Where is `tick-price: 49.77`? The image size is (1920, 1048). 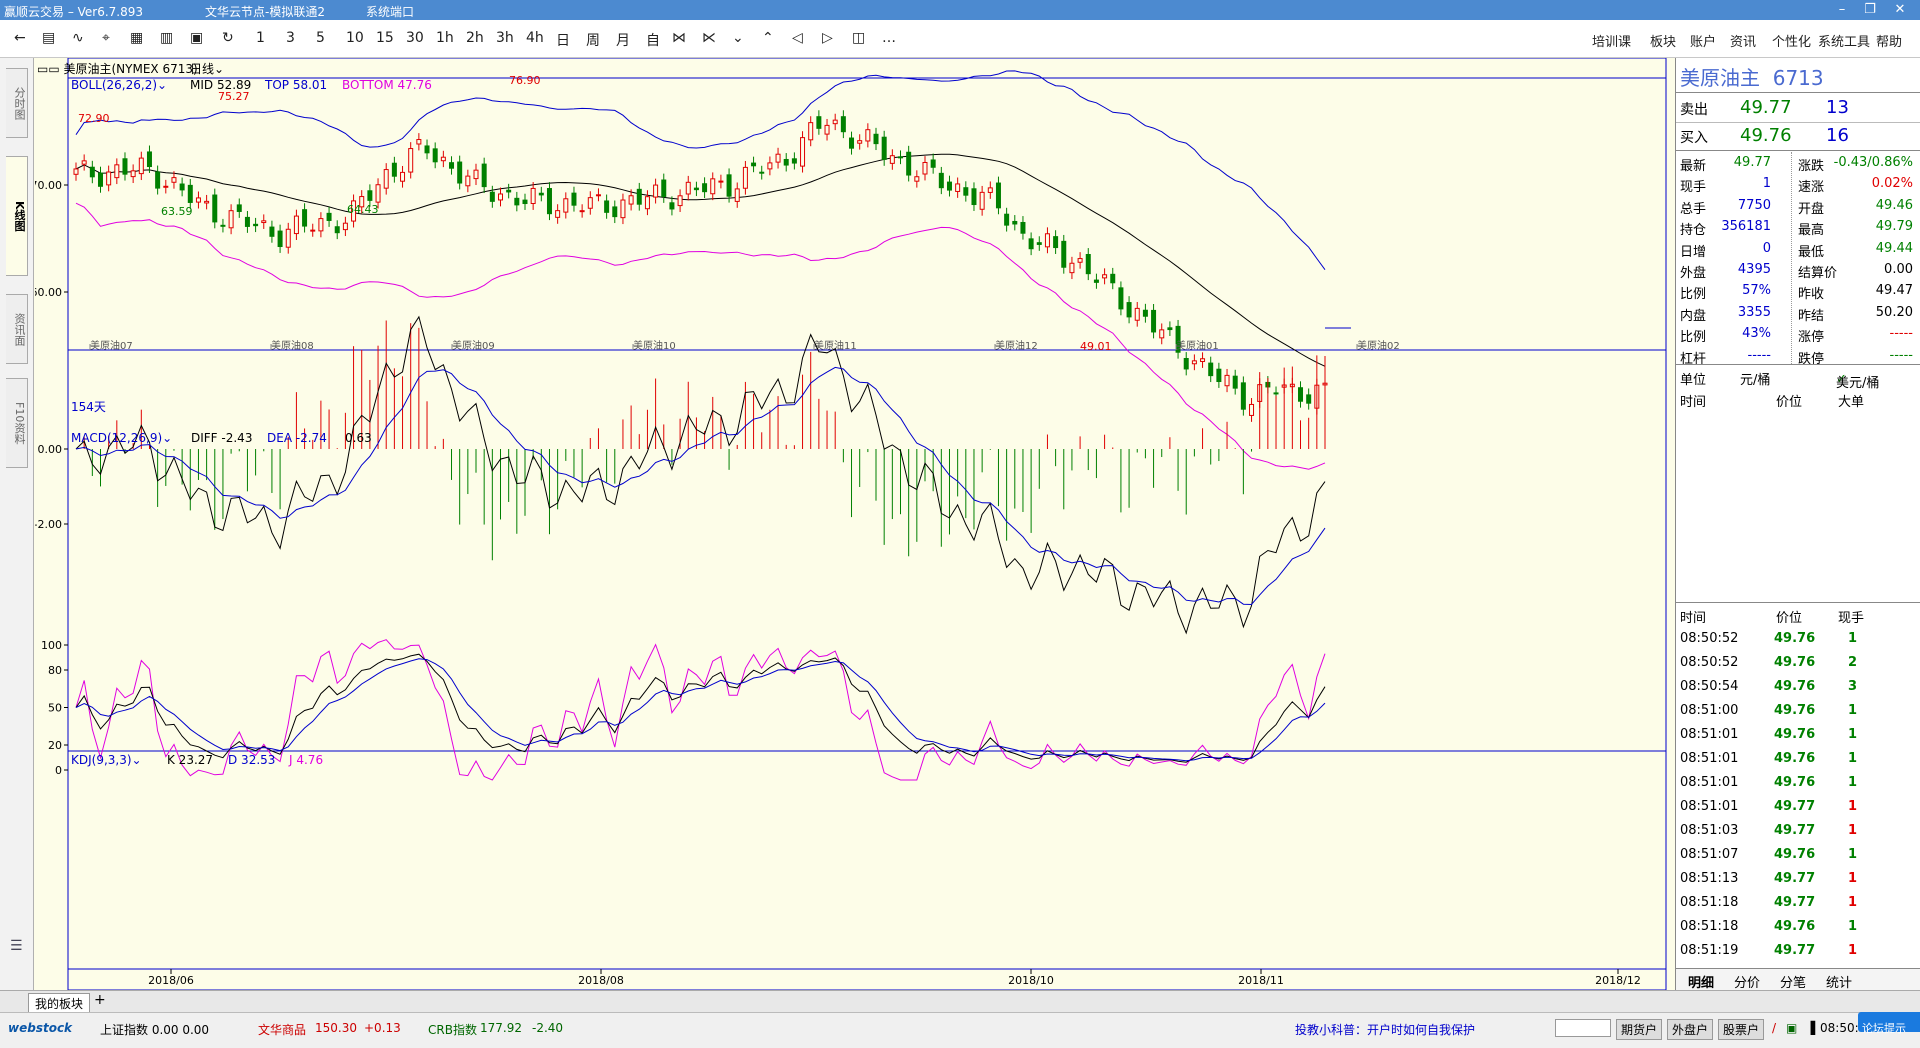 tick-price: 49.77 is located at coordinates (1795, 806).